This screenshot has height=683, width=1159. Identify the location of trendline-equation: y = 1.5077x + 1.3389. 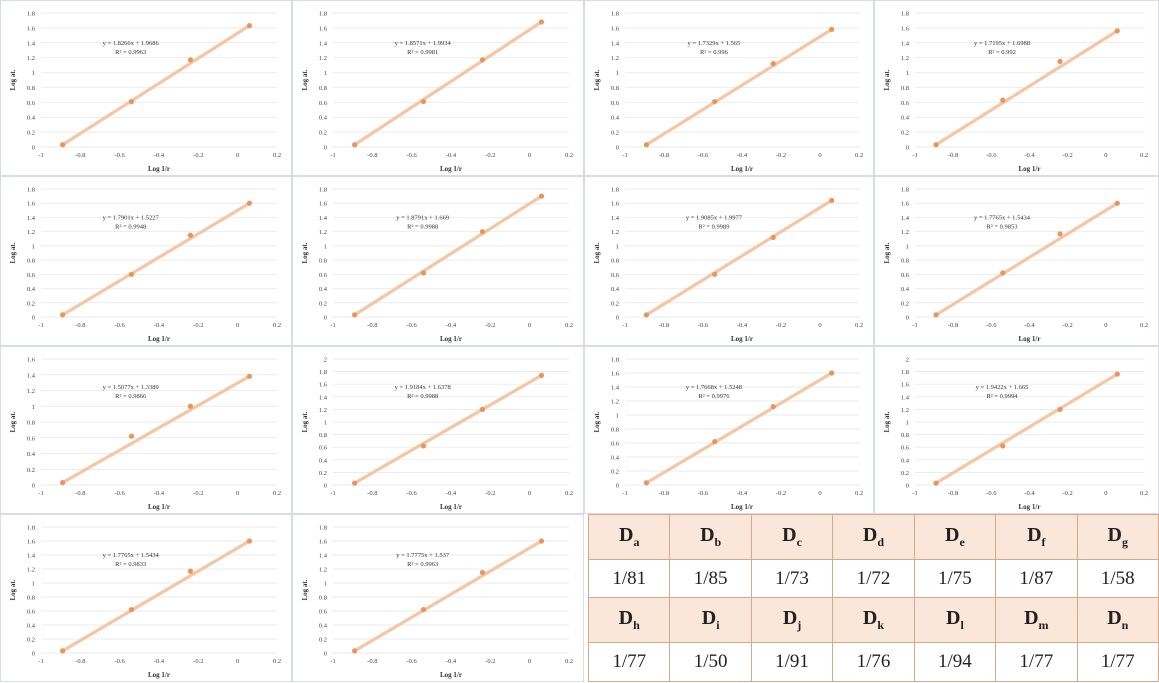
(131, 387).